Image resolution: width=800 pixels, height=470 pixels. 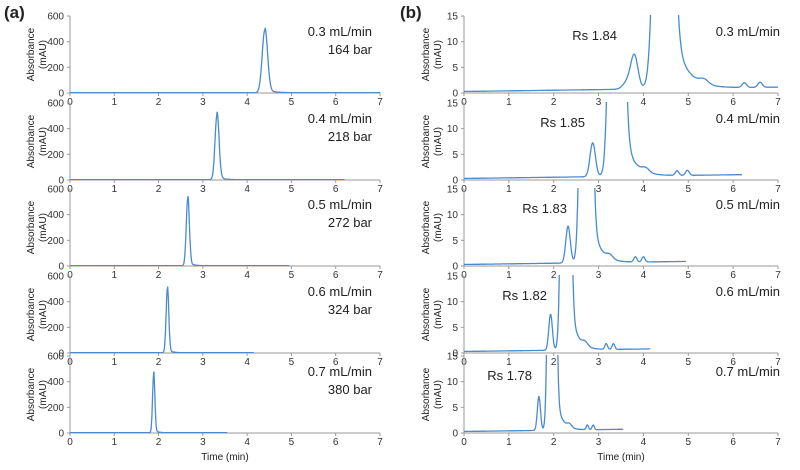 I want to click on resolution-label: Rs 1.82, so click(x=524, y=295).